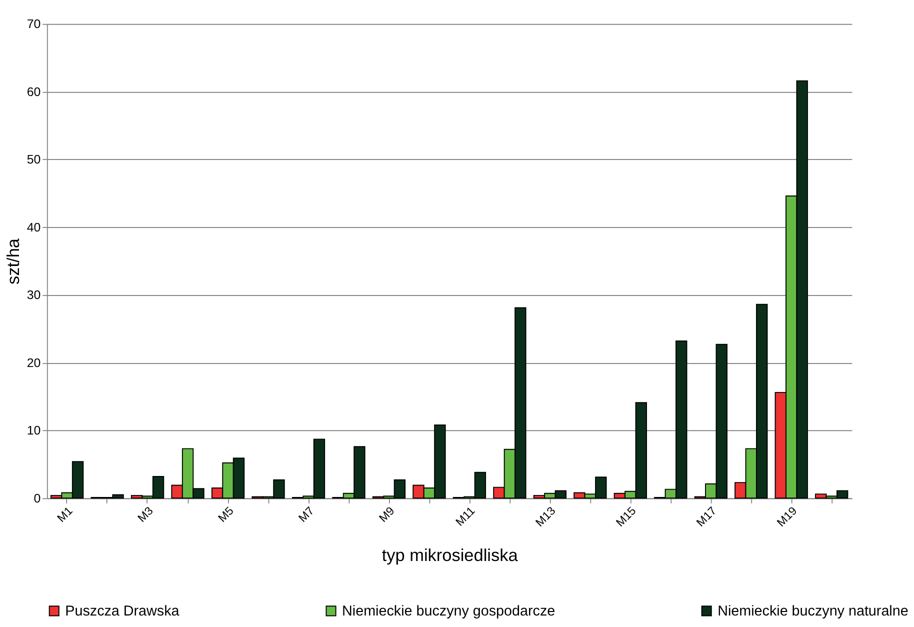 The width and height of the screenshot is (914, 627). What do you see at coordinates (33, 431) in the screenshot?
I see `y-tick-label: 10` at bounding box center [33, 431].